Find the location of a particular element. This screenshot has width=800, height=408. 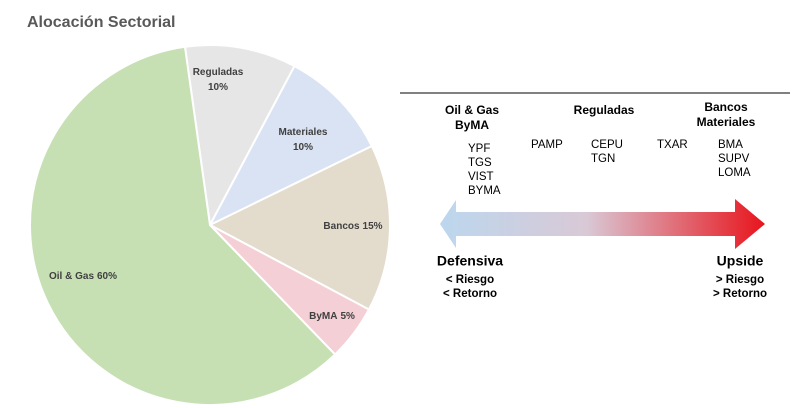

slice-label: Reguladas 10% is located at coordinates (218, 80).